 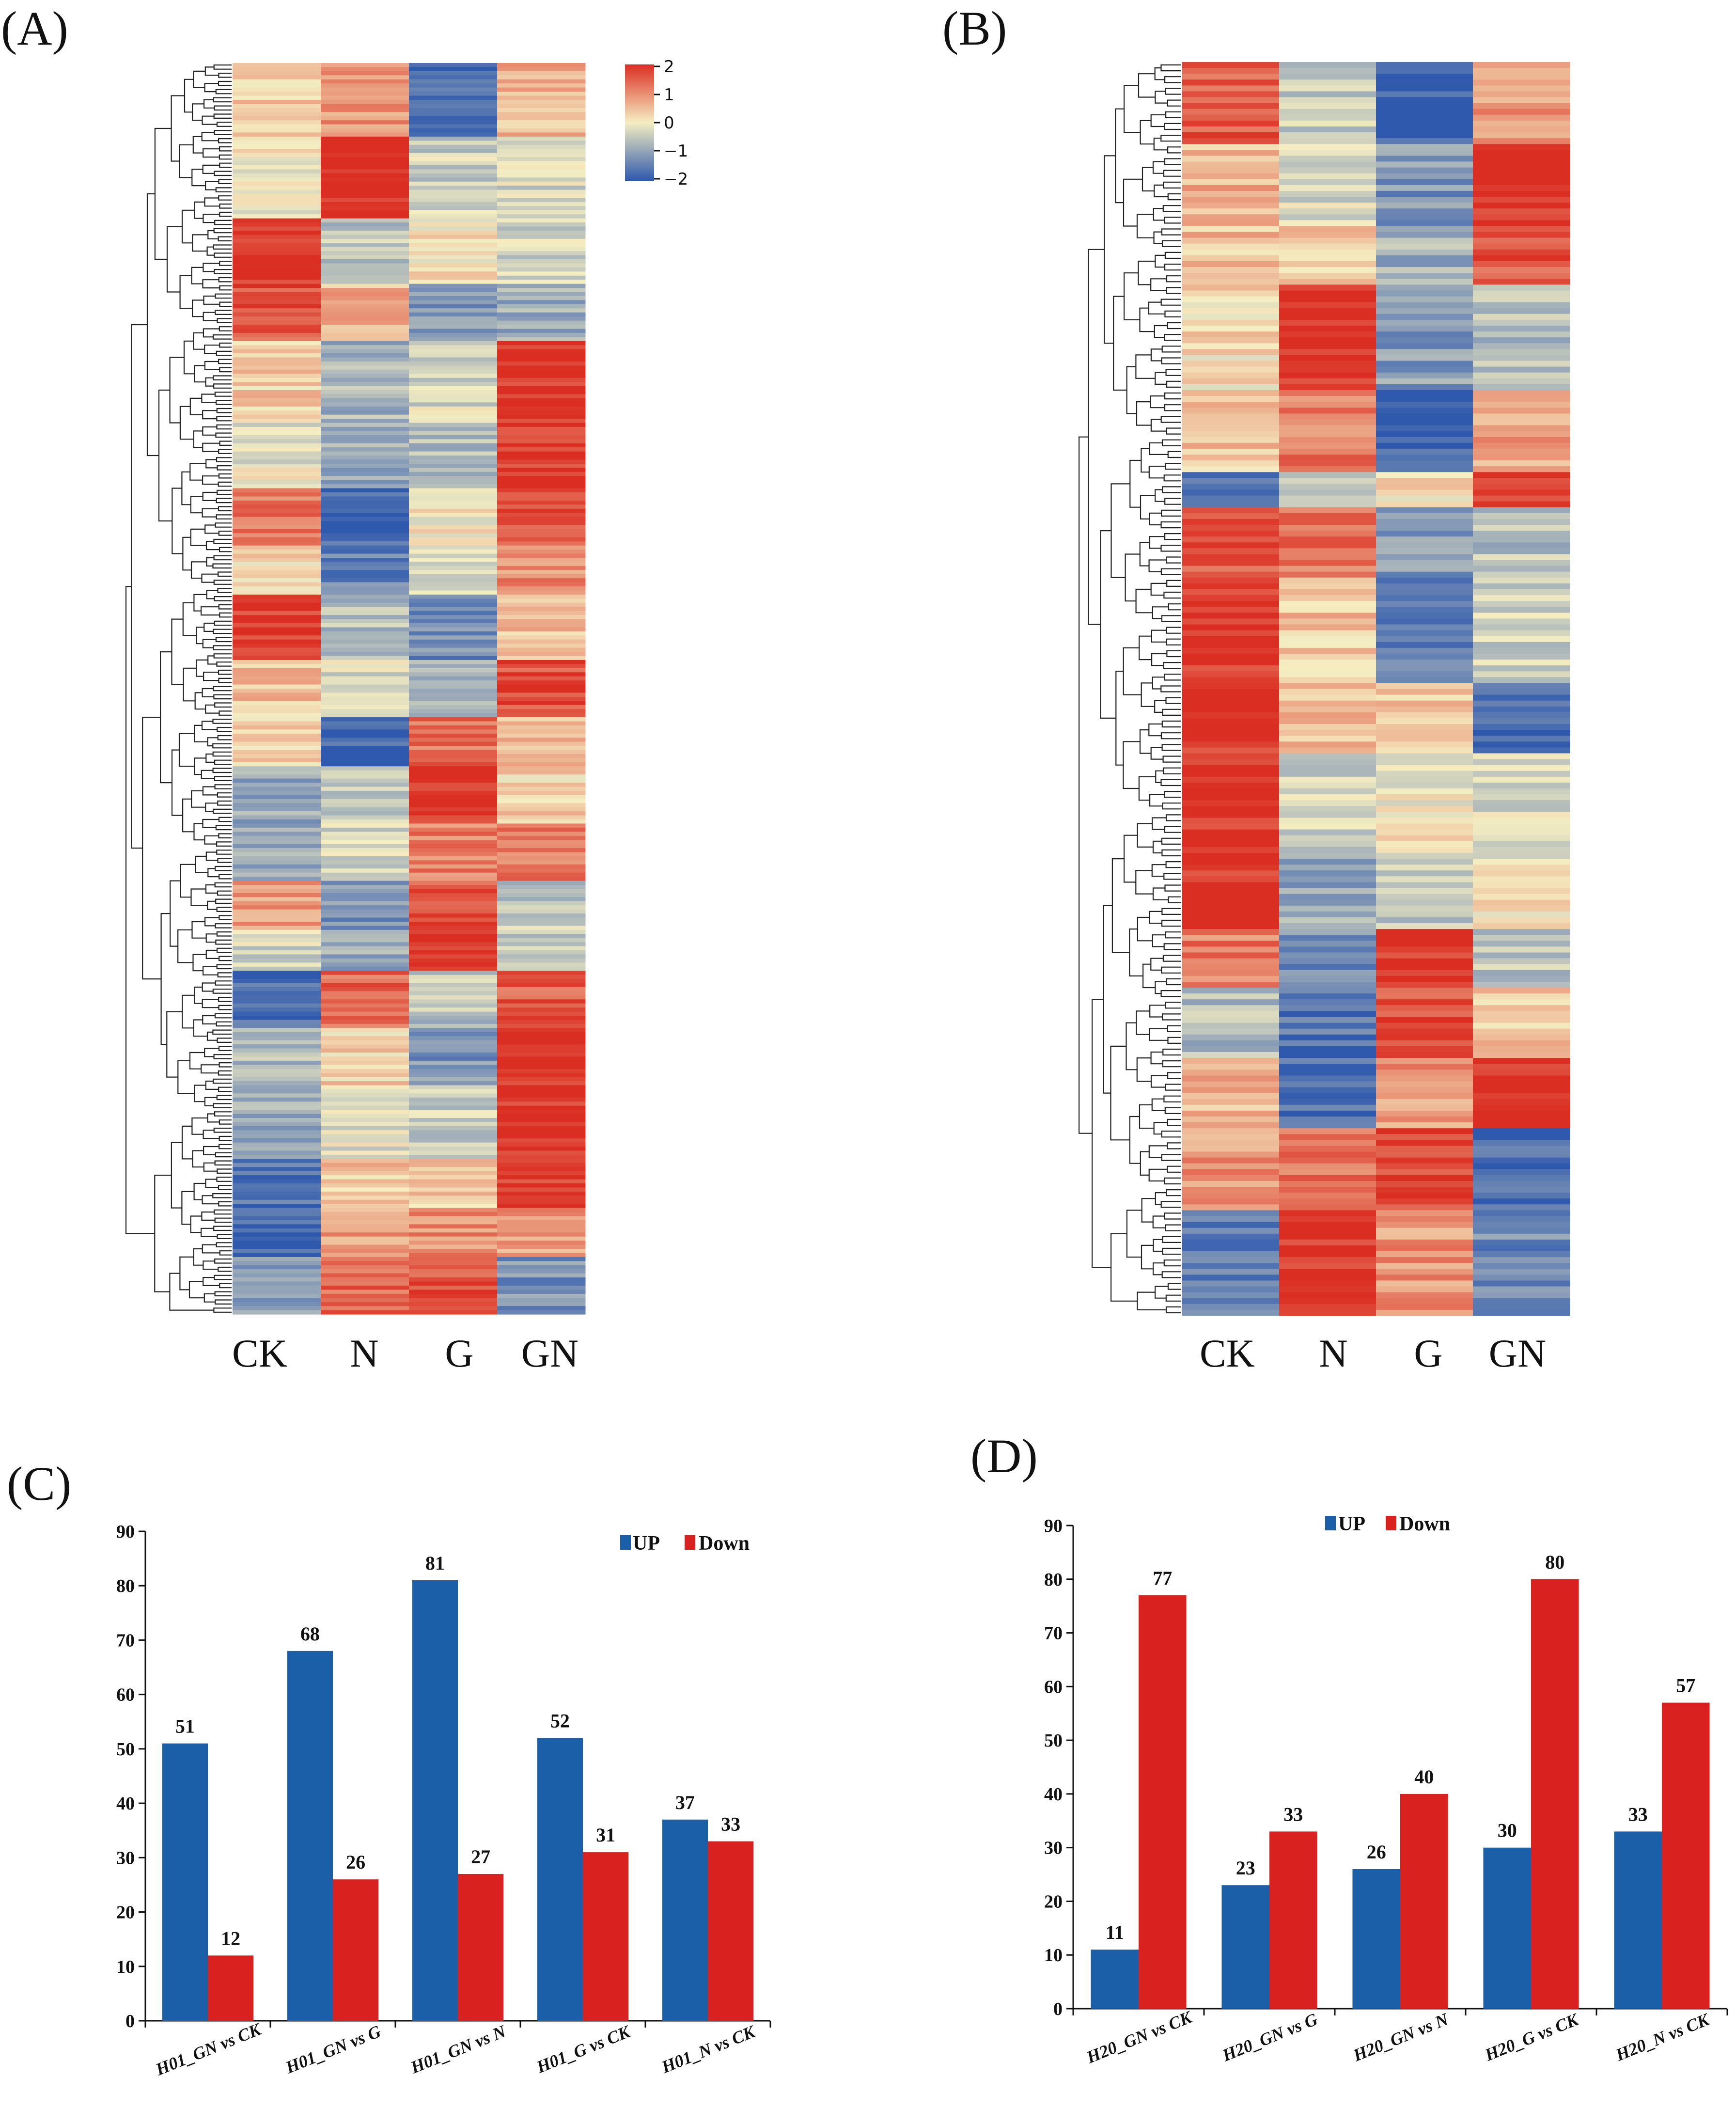 I want to click on bar-down, so click(x=731, y=1931).